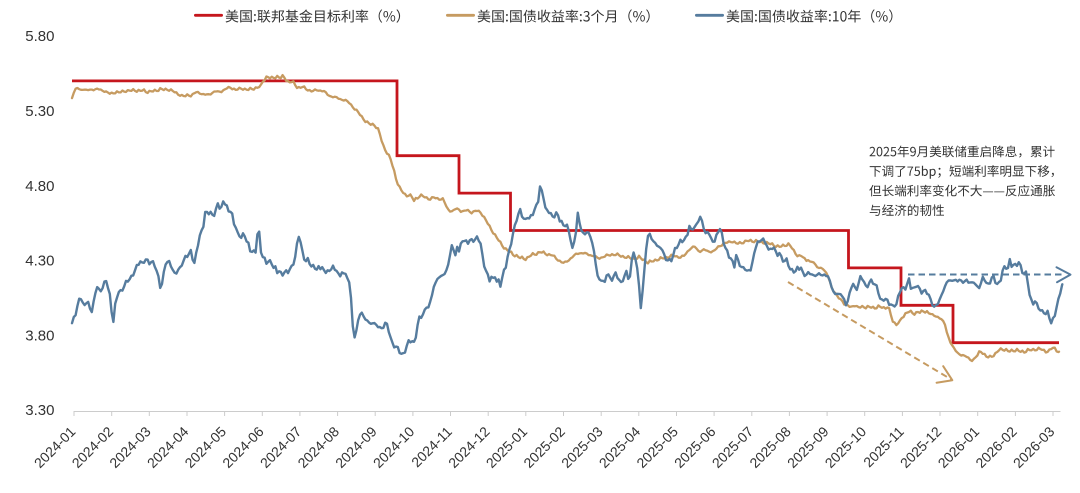 The image size is (1080, 493). I want to click on svg-text: 5.80, so click(39, 36).